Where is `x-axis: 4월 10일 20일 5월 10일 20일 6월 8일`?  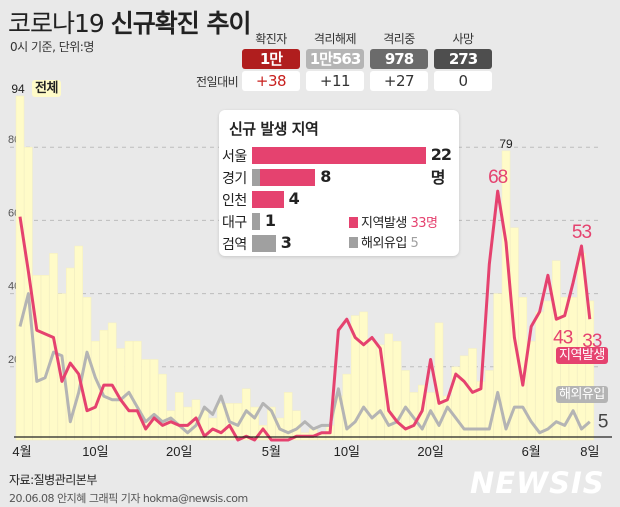 x-axis: 4월 10일 20일 5월 10일 20일 6월 8일 is located at coordinates (312, 447).